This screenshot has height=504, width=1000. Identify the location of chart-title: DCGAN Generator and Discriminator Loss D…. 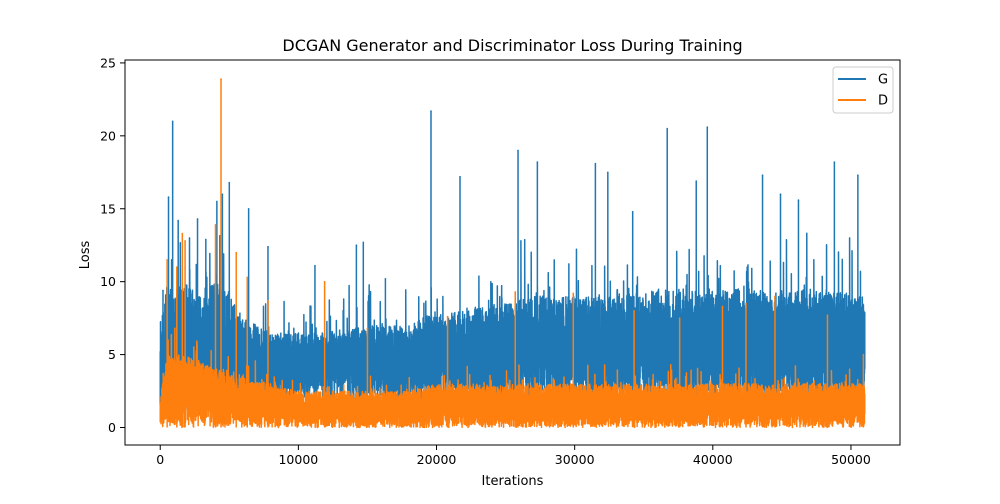
(512, 45).